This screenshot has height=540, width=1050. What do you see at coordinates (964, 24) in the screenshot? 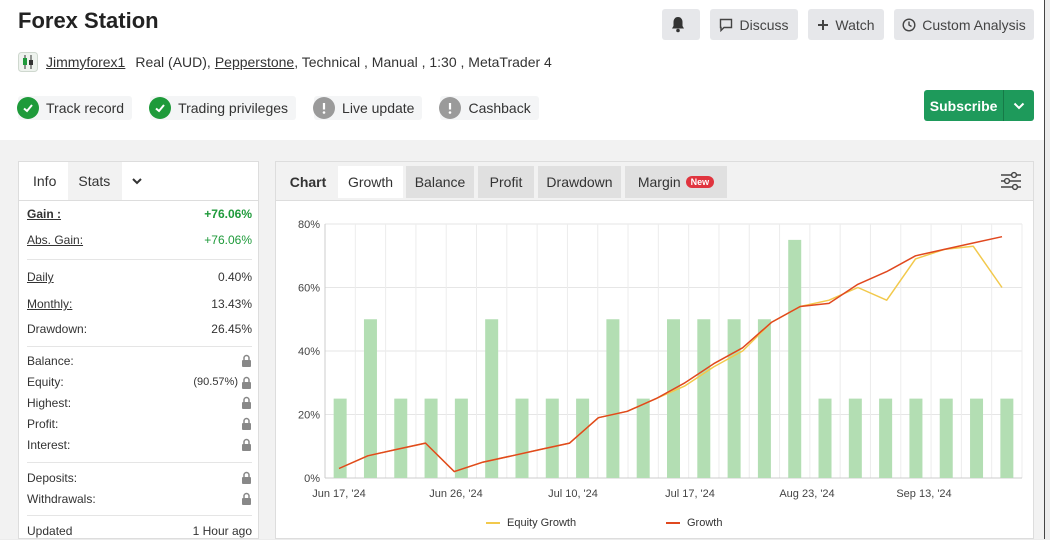
I see `custom-analysis-button: Custom Analysis` at bounding box center [964, 24].